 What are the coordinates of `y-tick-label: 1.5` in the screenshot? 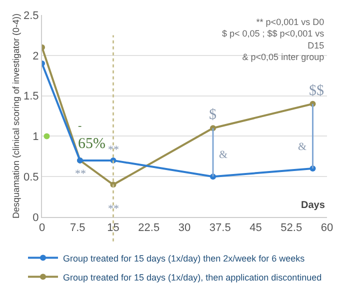 It's located at (31, 96).